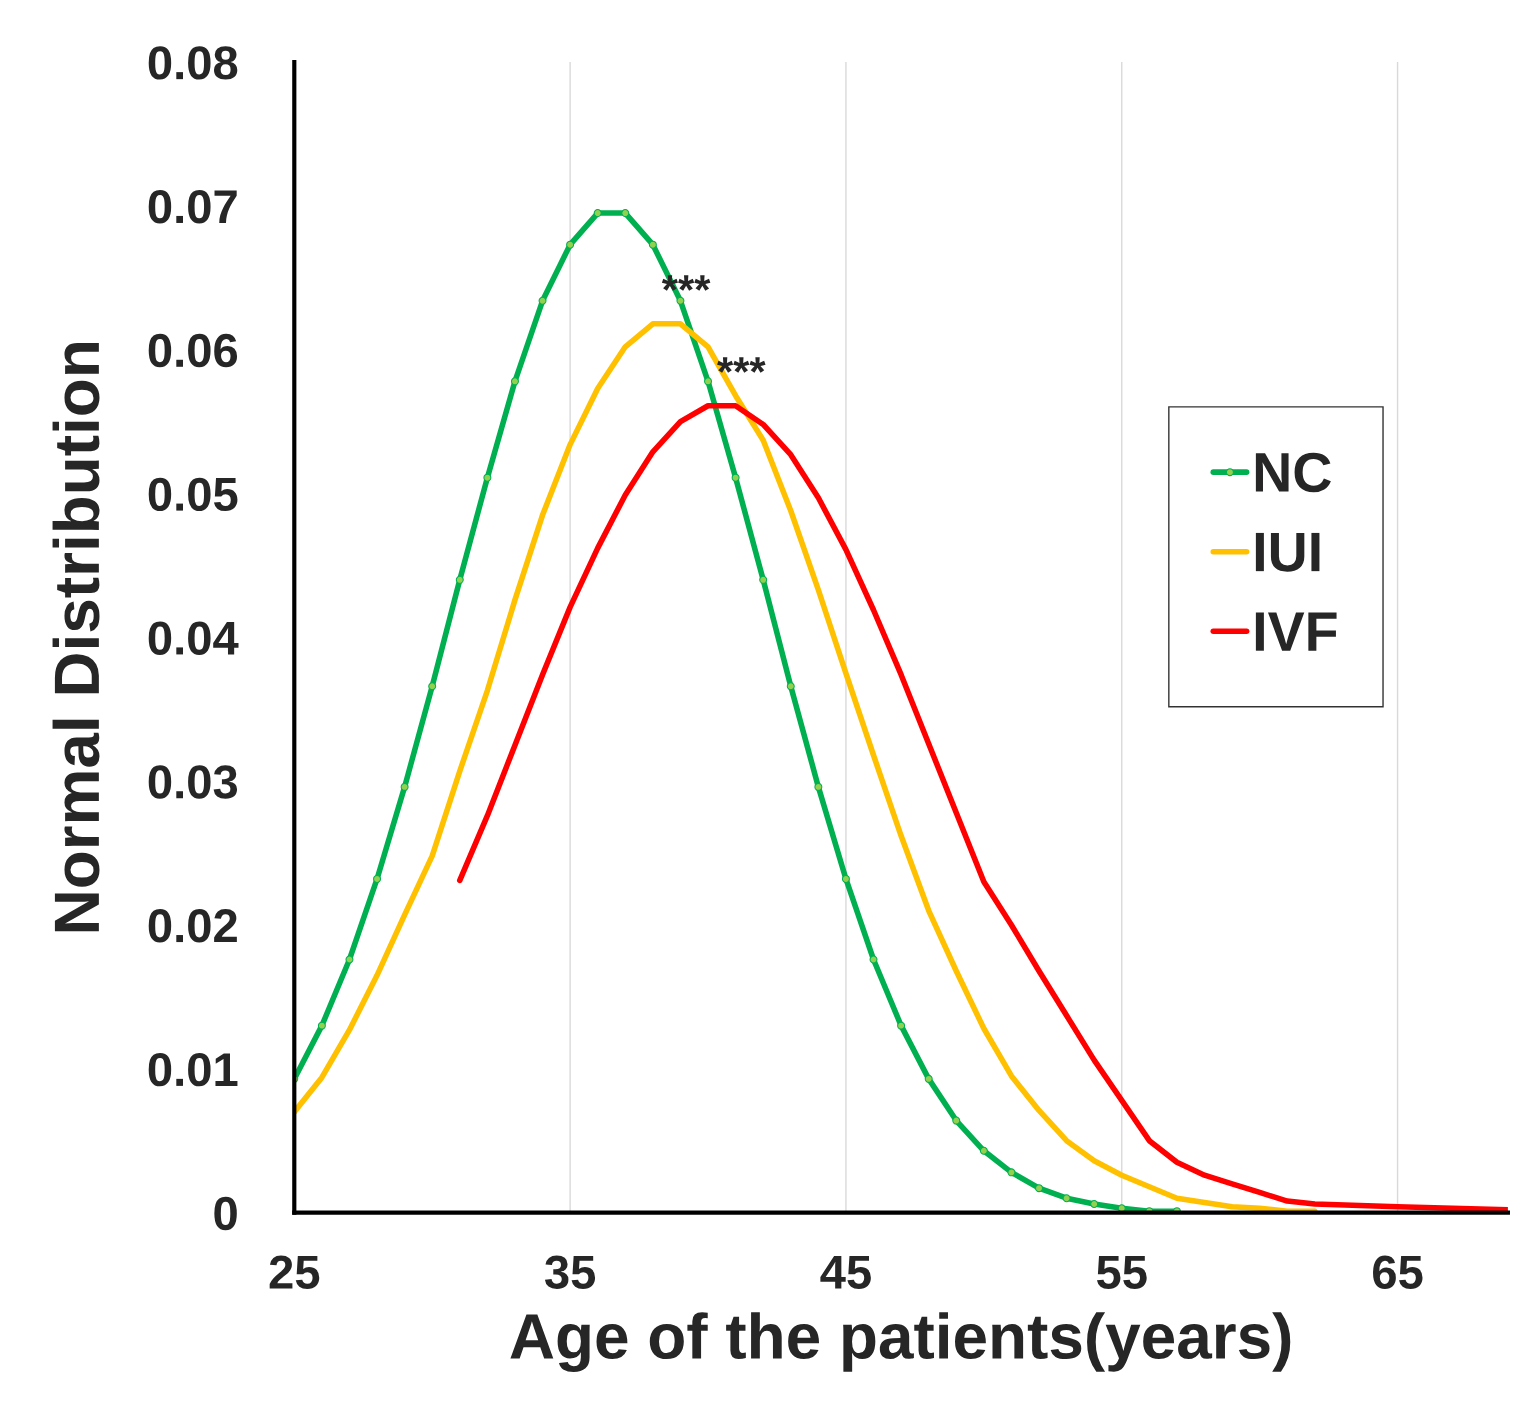 This screenshot has width=1517, height=1410. I want to click on y-tick-label: 0.08, so click(193, 63).